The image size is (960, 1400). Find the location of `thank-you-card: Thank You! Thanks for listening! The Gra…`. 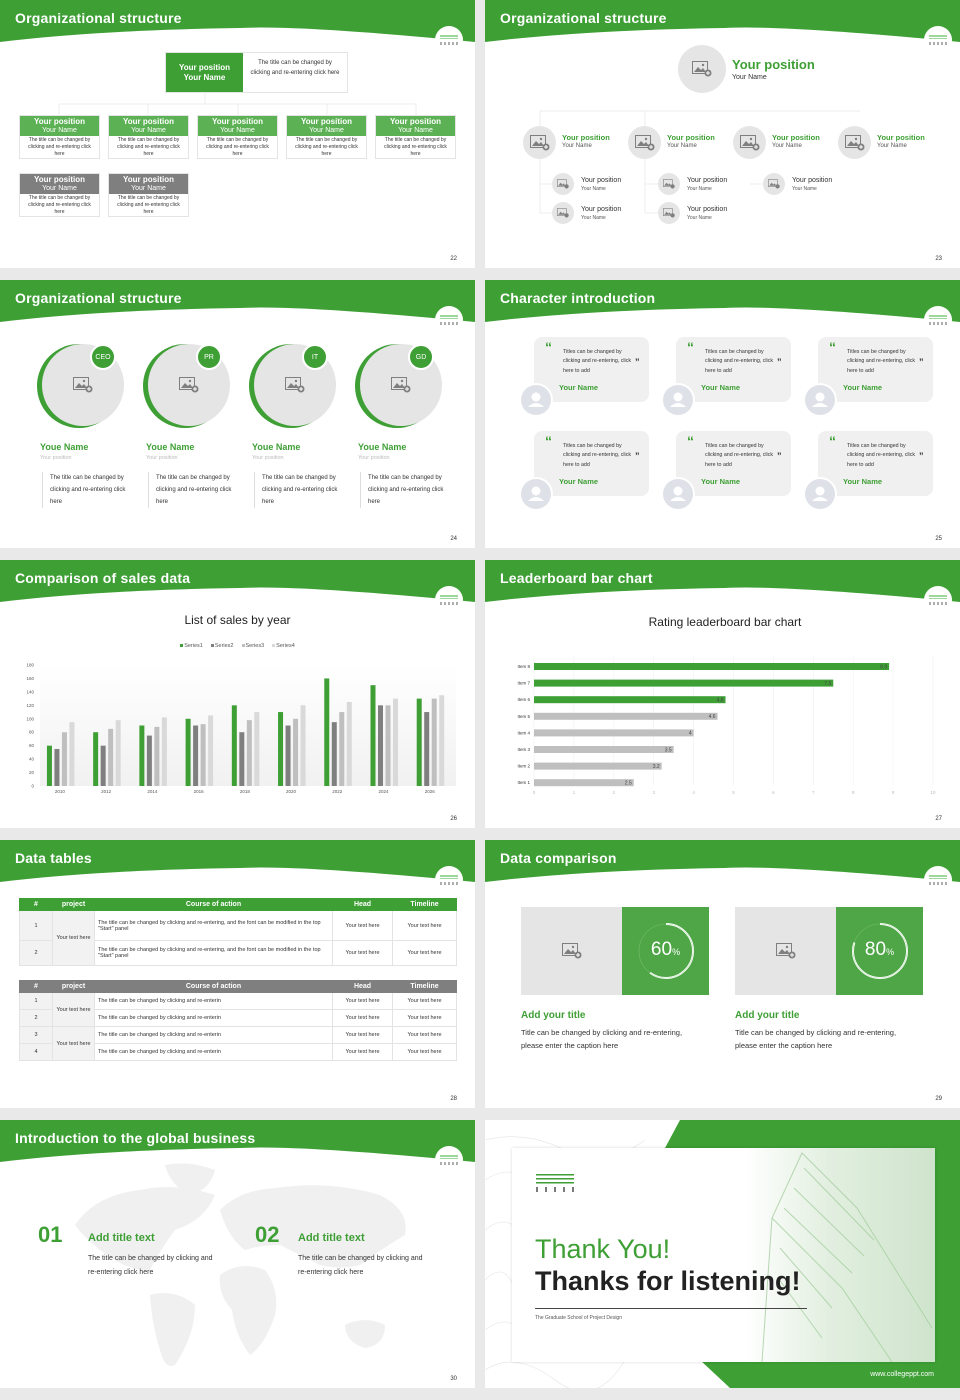

thank-you-card: Thank You! Thanks for listening! The Gra… is located at coordinates (723, 1255).